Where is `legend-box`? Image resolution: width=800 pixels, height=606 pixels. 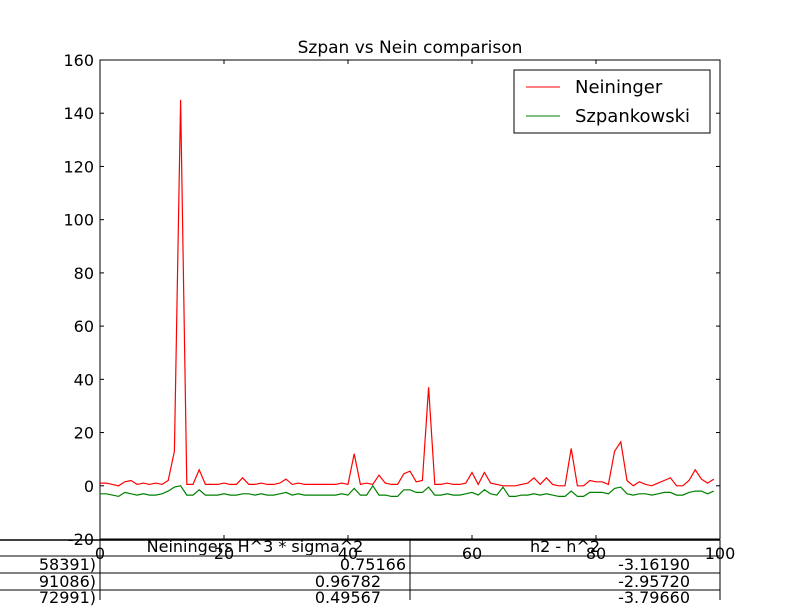 legend-box is located at coordinates (612, 101).